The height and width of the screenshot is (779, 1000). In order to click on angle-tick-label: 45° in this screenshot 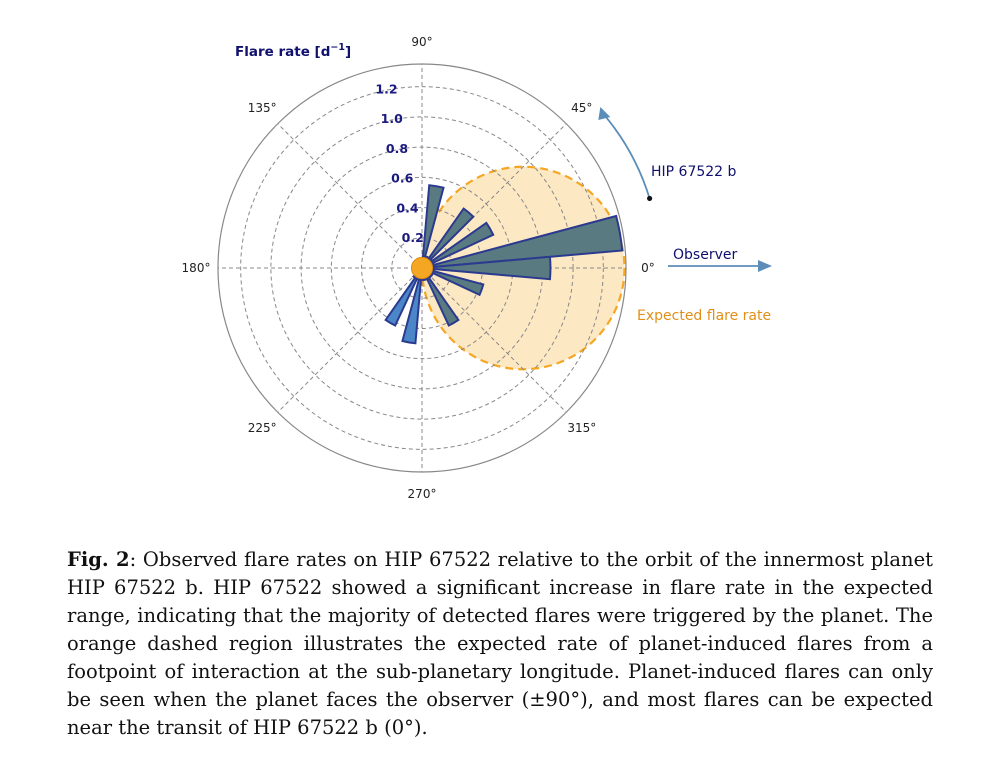, I will do `click(581, 108)`.